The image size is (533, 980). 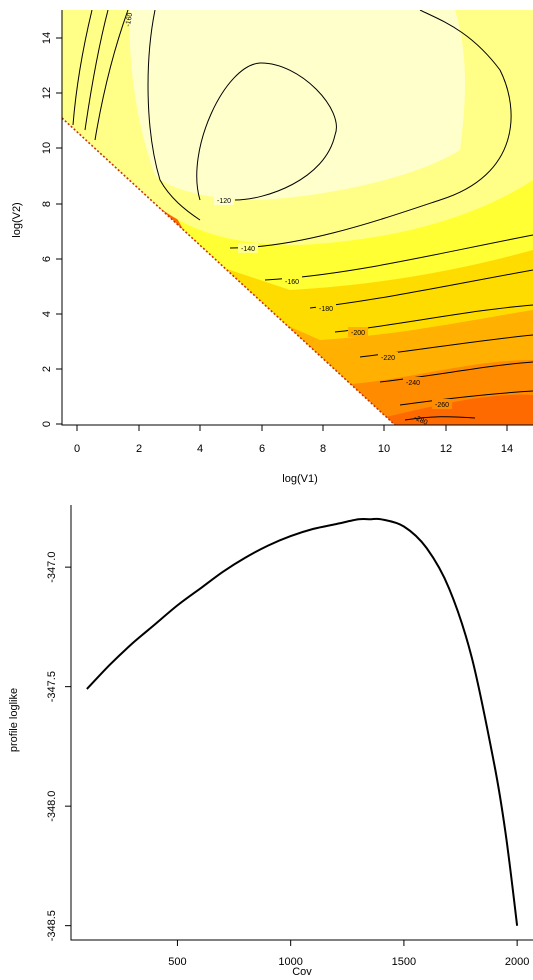 What do you see at coordinates (52, 686) in the screenshot?
I see `y-tick-label: -347.5` at bounding box center [52, 686].